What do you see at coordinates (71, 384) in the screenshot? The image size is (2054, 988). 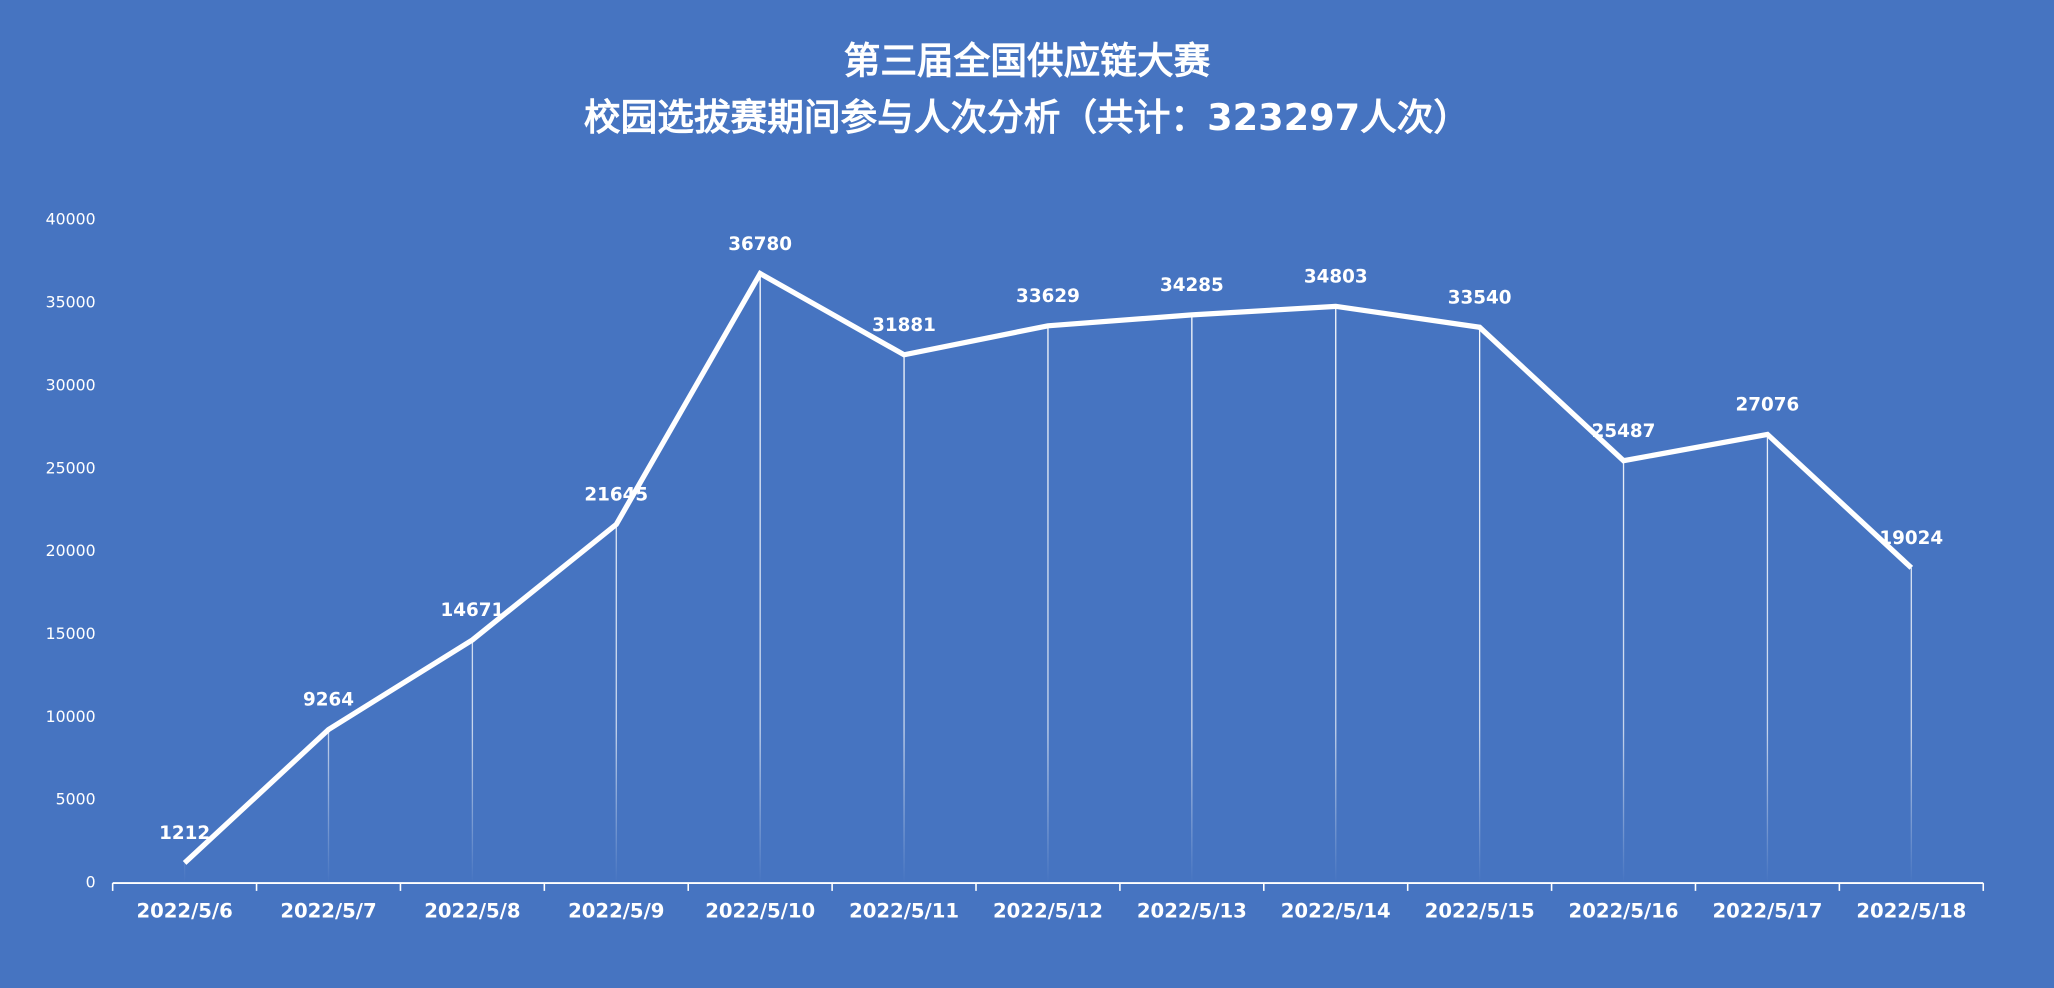 I see `y-tick-label: 30000` at bounding box center [71, 384].